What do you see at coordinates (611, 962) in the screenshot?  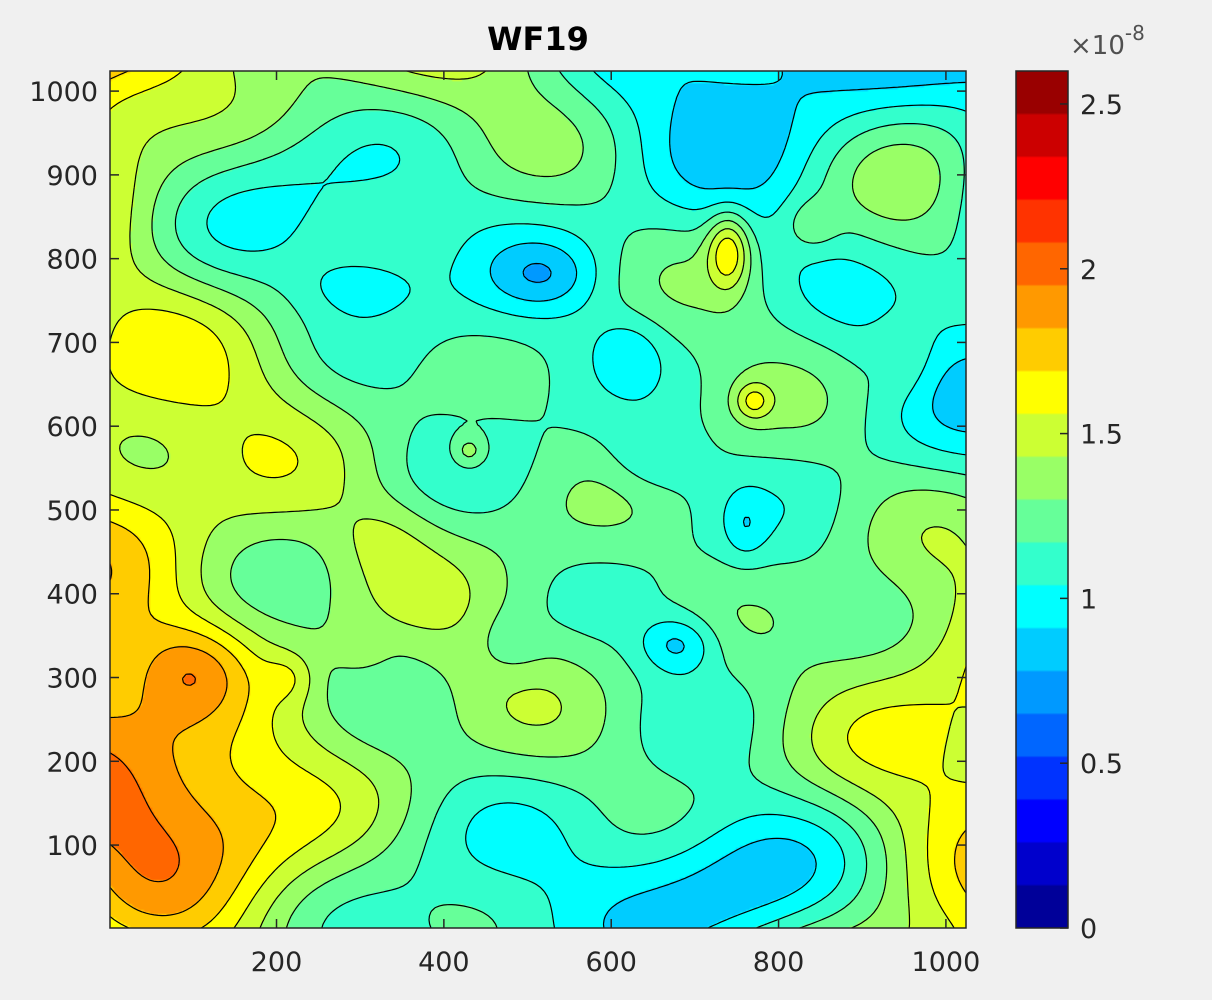 I see `x-tick-label: 600` at bounding box center [611, 962].